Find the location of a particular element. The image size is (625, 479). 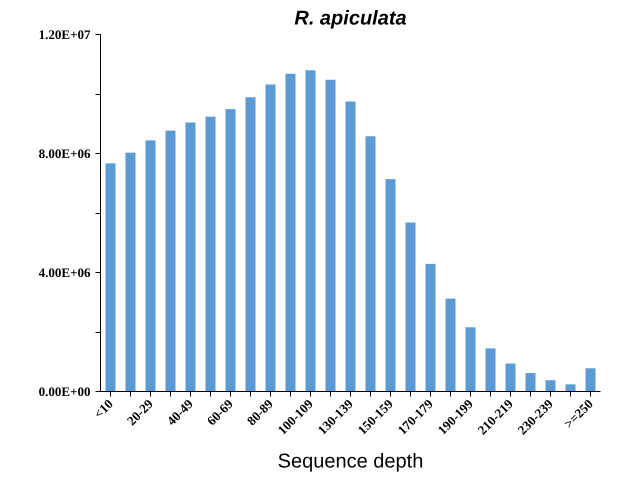

y-tick-label: 8.00E+06 is located at coordinates (64, 153).